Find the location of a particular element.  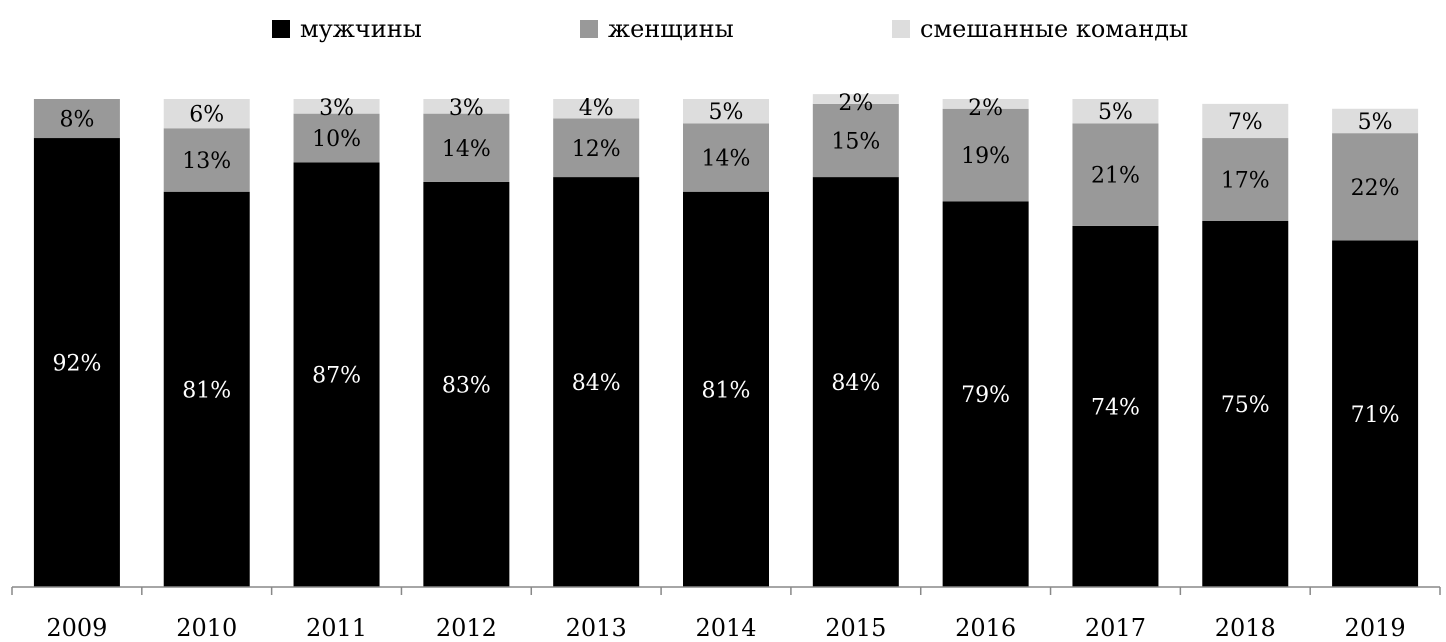

bar-group-2013: 84% 12% 4% is located at coordinates (596, 341).